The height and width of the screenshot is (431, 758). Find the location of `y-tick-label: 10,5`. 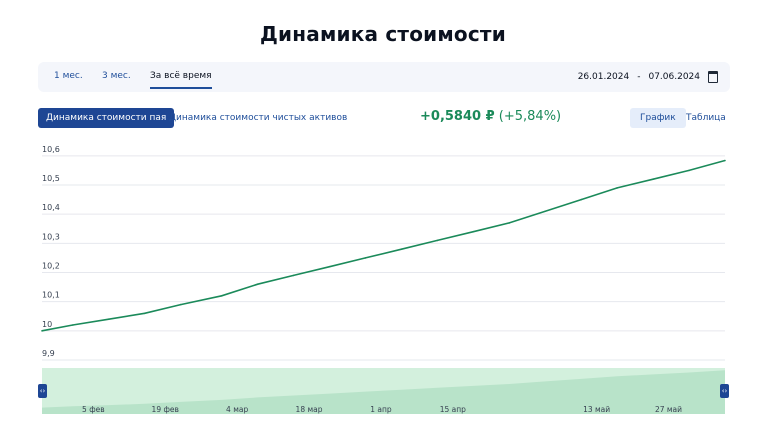

y-tick-label: 10,5 is located at coordinates (51, 178).